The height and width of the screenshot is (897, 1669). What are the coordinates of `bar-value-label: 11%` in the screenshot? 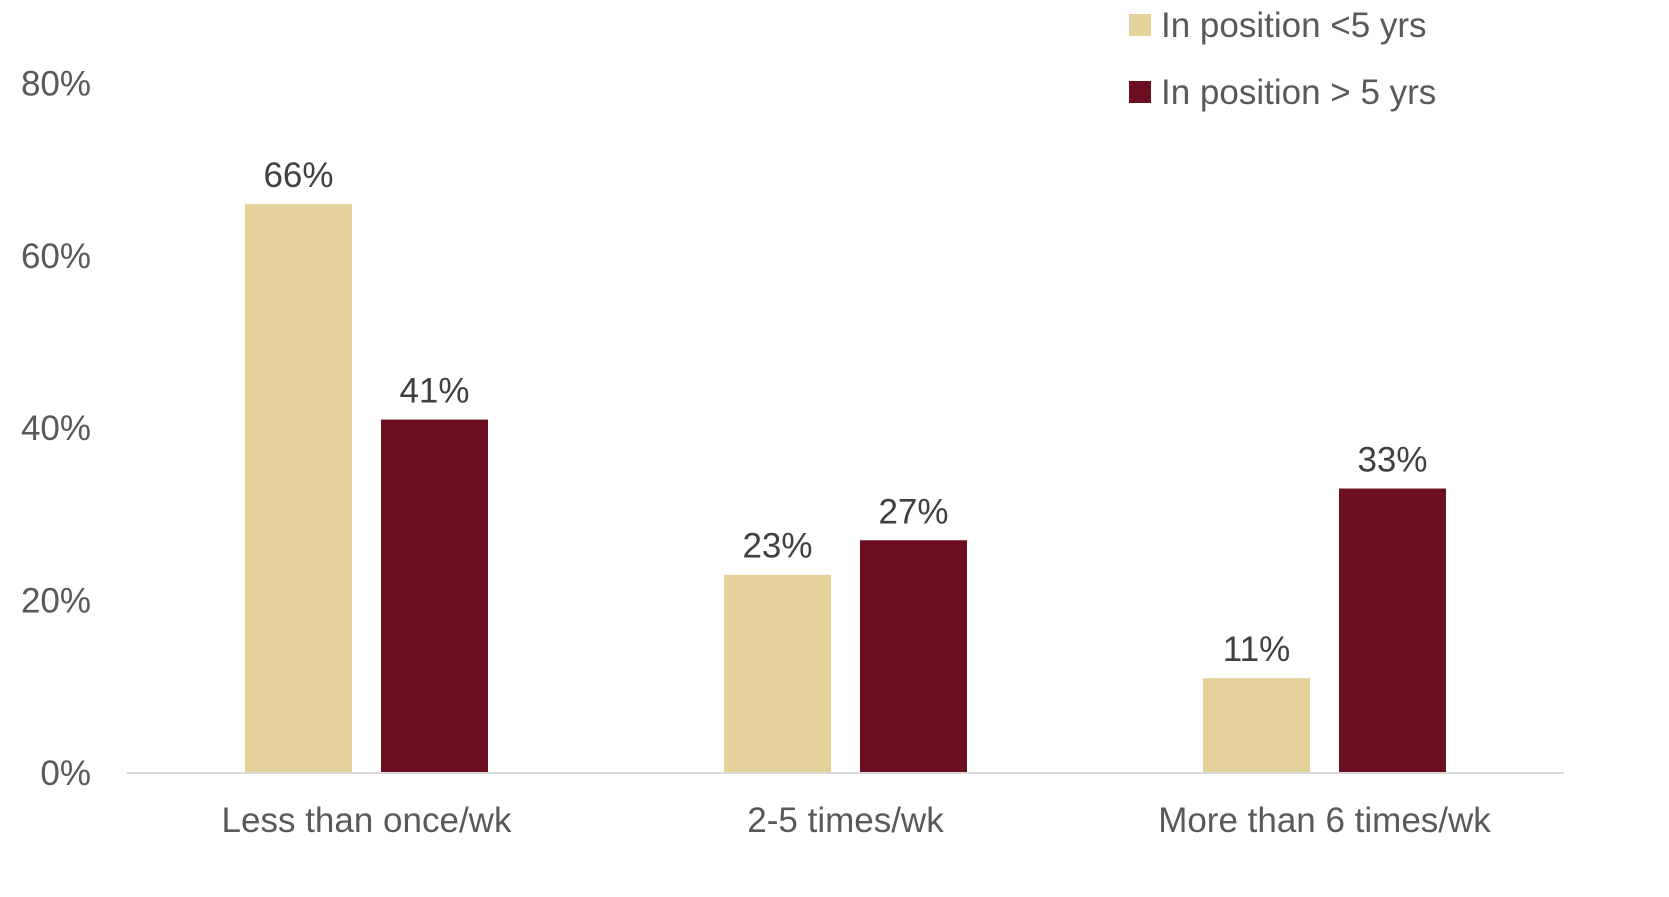 It's located at (1256, 649).